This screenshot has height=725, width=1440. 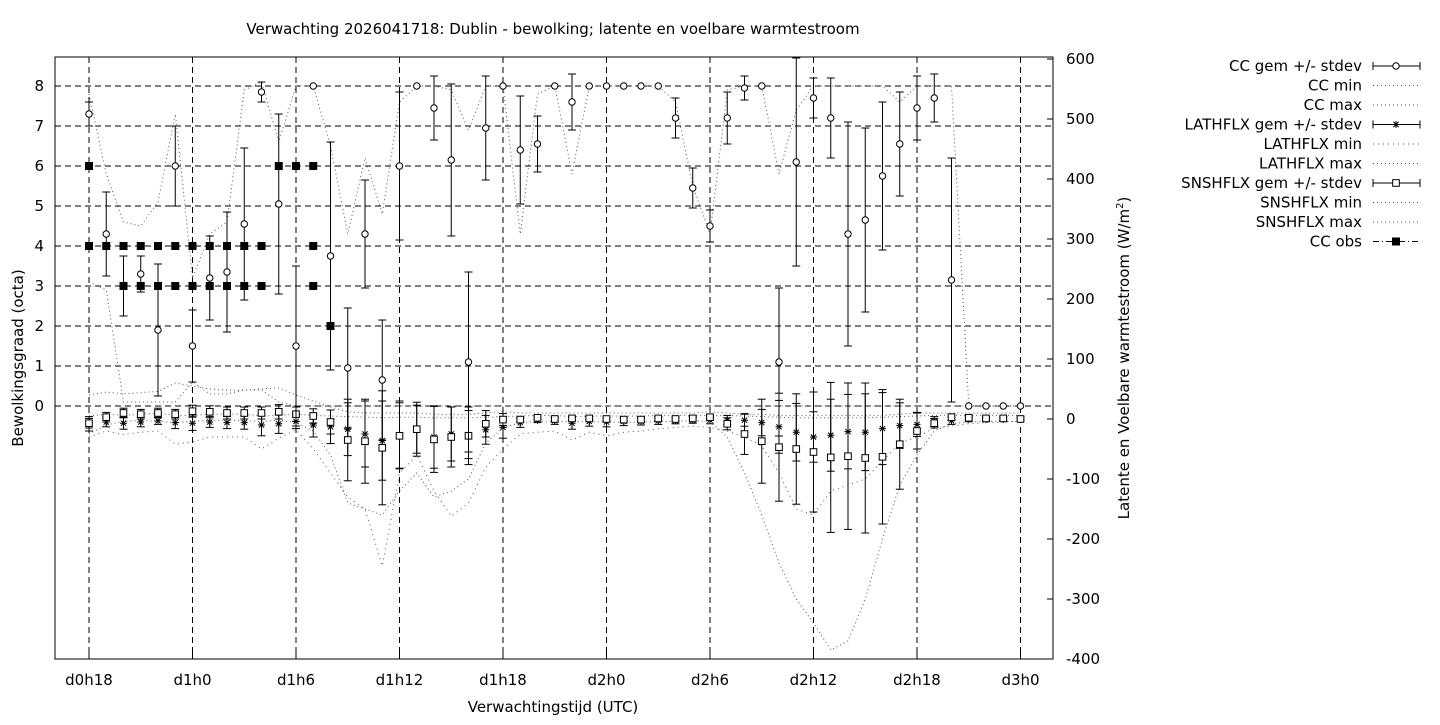 What do you see at coordinates (400, 680) in the screenshot?
I see `x-tick-label: d1h12` at bounding box center [400, 680].